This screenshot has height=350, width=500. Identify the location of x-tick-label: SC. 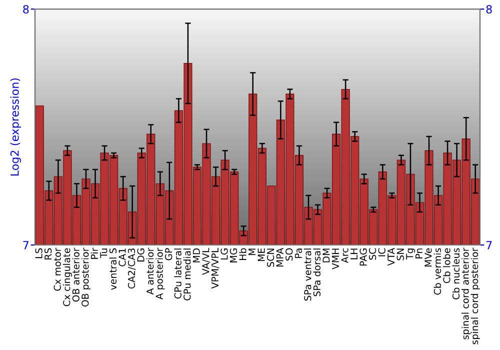
(372, 254).